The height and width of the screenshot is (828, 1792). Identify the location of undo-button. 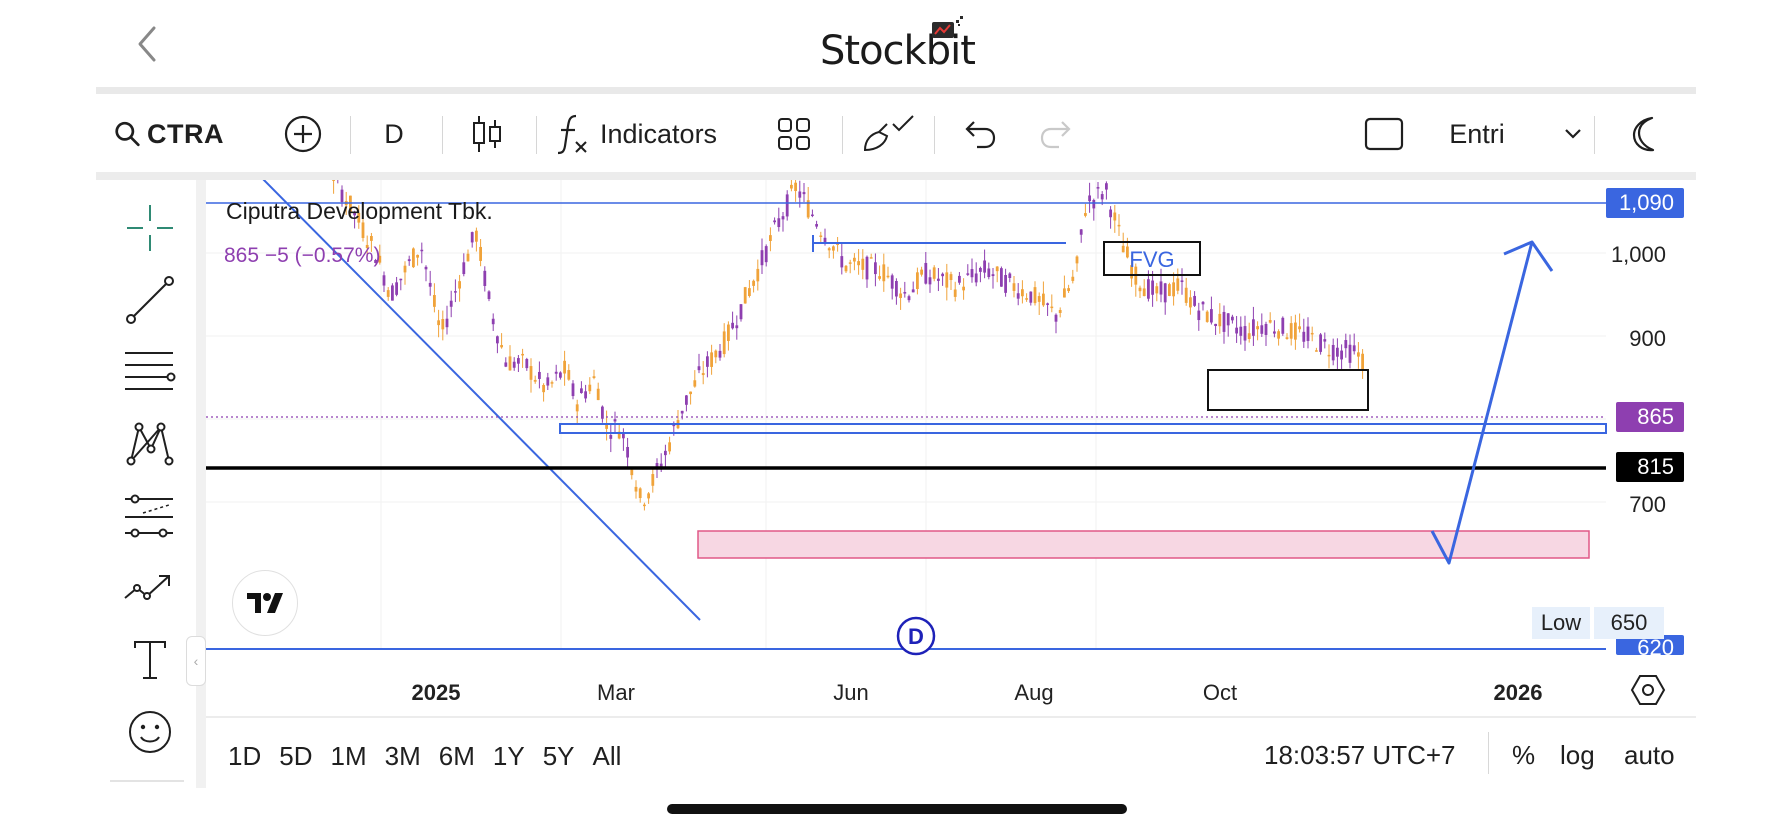
(980, 134).